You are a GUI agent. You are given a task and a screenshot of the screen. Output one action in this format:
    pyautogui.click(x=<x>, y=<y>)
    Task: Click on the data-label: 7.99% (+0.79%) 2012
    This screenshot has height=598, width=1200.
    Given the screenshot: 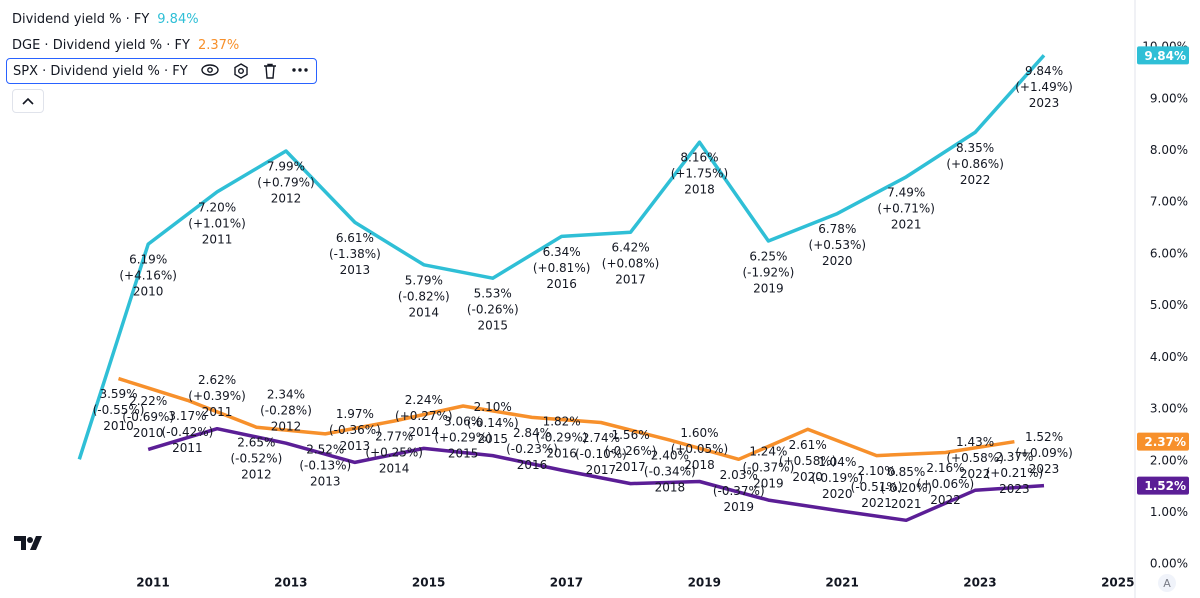 What is the action you would take?
    pyautogui.click(x=286, y=183)
    